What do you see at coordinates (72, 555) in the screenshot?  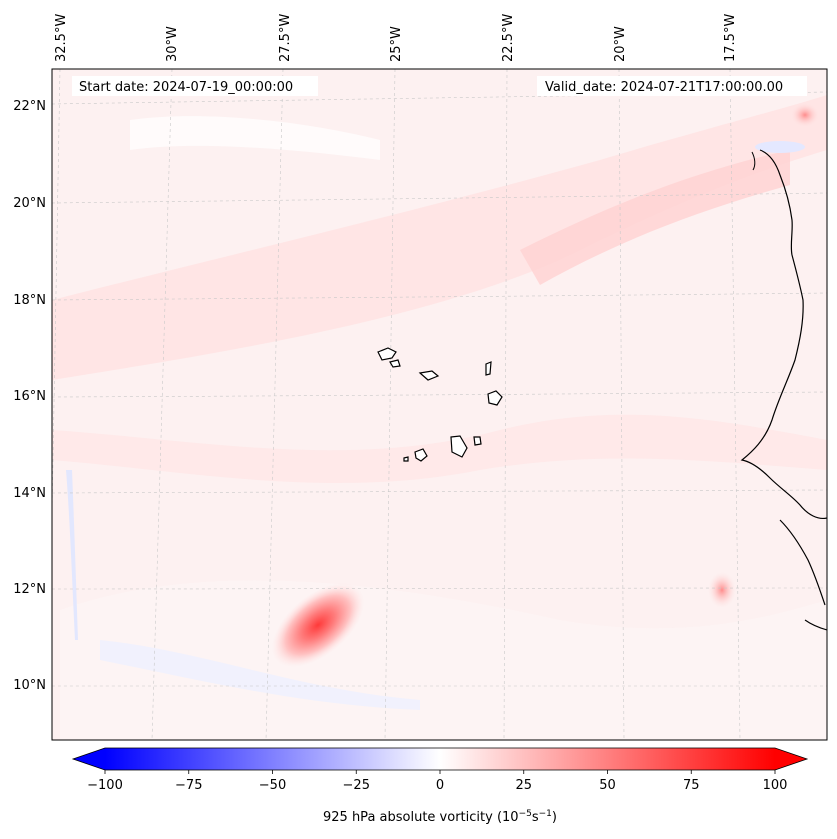 I see `negative-vorticity-west` at bounding box center [72, 555].